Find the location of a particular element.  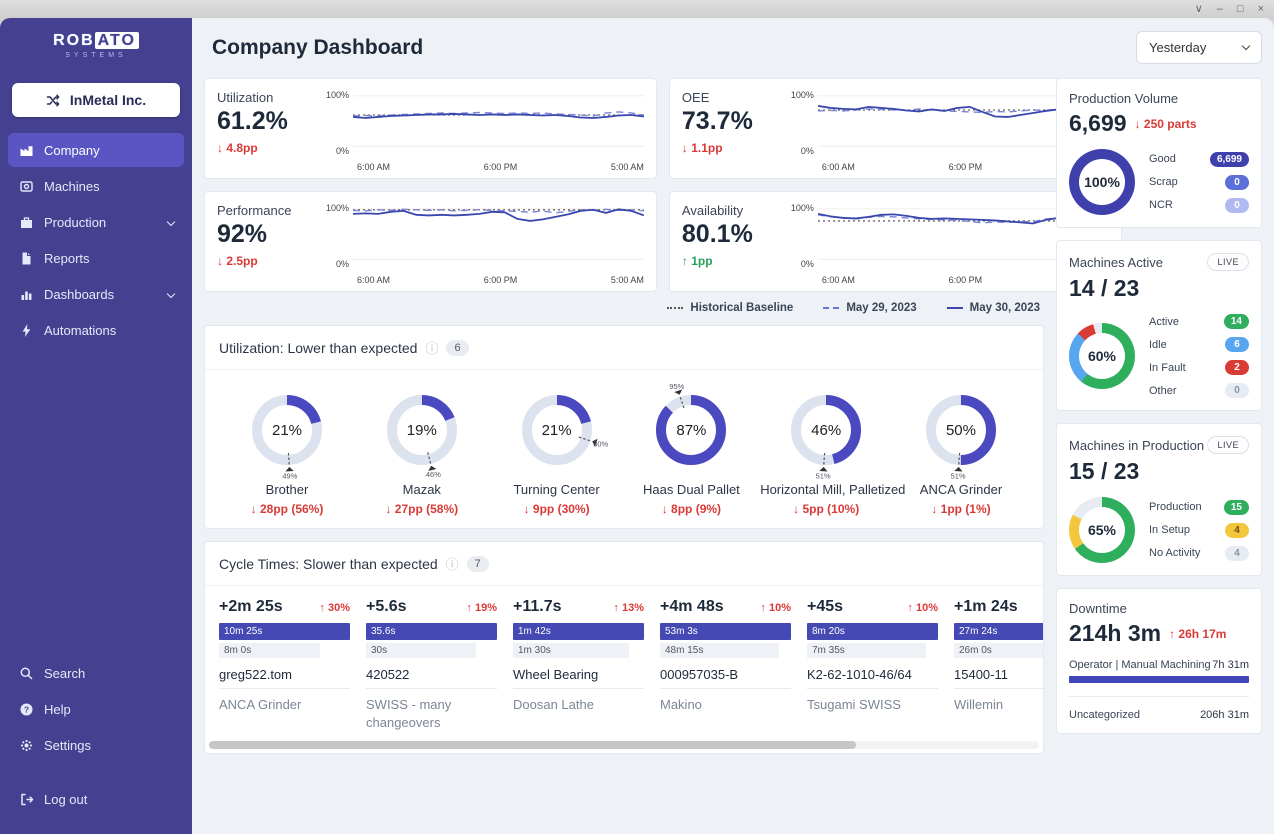

window-maximize-icon: □ is located at coordinates (1240, 8).